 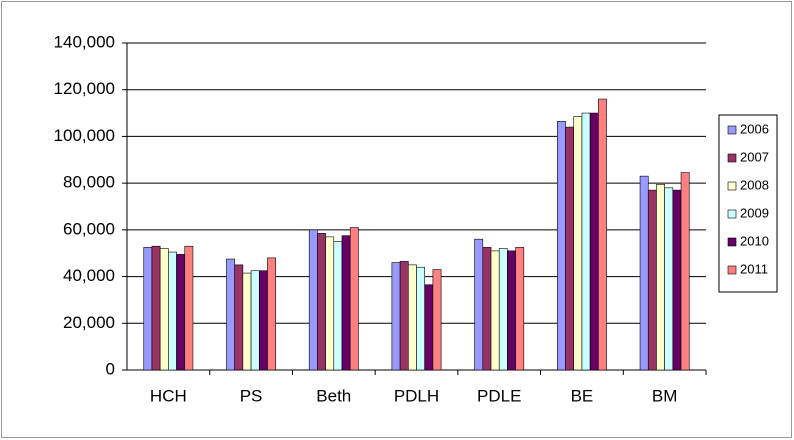 What do you see at coordinates (251, 395) in the screenshot?
I see `x-tick-label: PS` at bounding box center [251, 395].